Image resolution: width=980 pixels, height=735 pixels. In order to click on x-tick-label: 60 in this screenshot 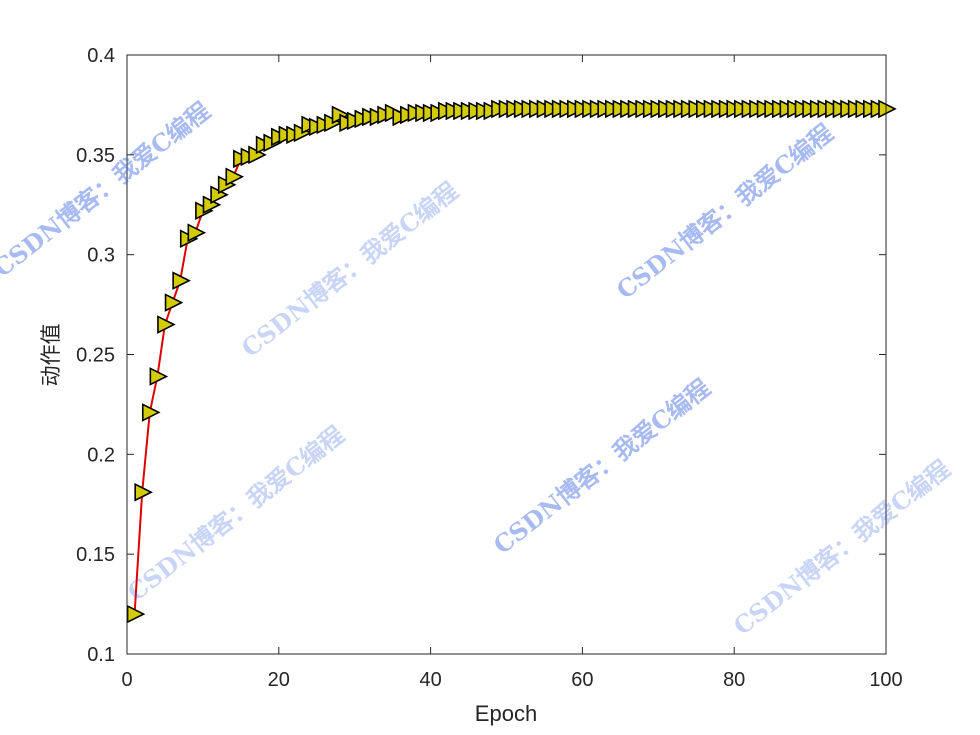, I will do `click(582, 680)`.